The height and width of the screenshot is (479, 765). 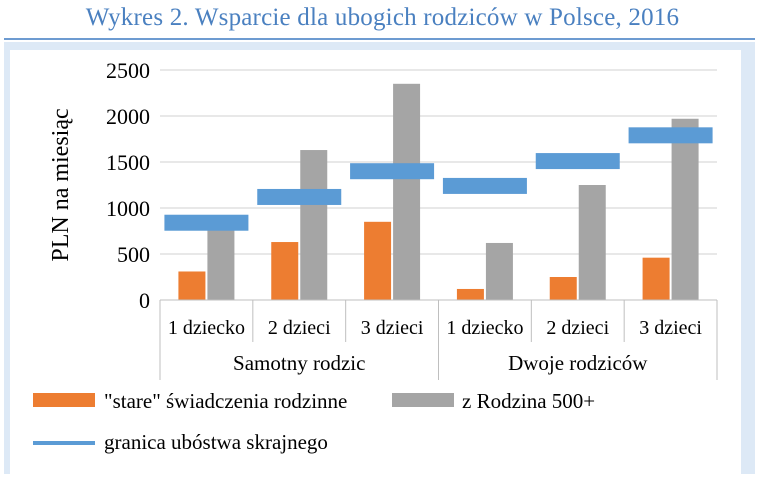 What do you see at coordinates (133, 254) in the screenshot?
I see `y-tick-label: 500` at bounding box center [133, 254].